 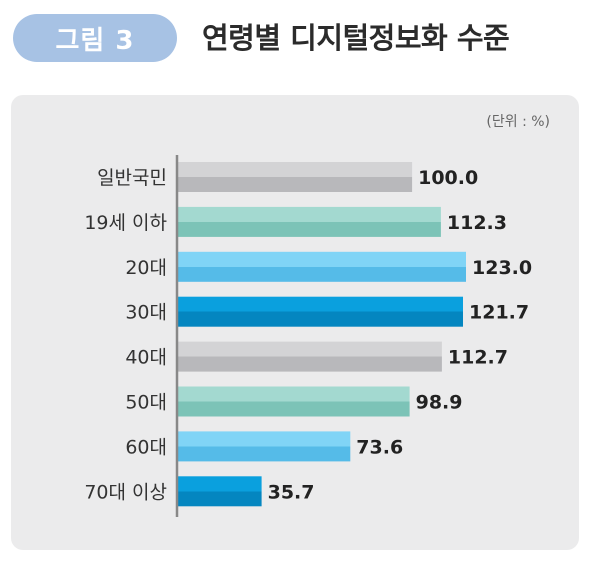 I want to click on category-label: 70대 이상, so click(x=125, y=492).